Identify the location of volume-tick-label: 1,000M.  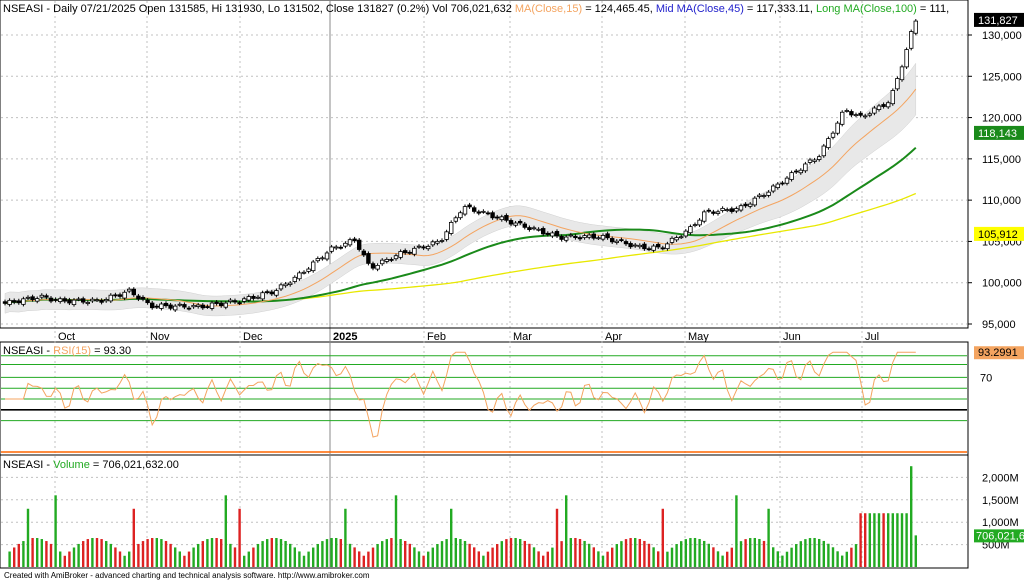
(1000, 523).